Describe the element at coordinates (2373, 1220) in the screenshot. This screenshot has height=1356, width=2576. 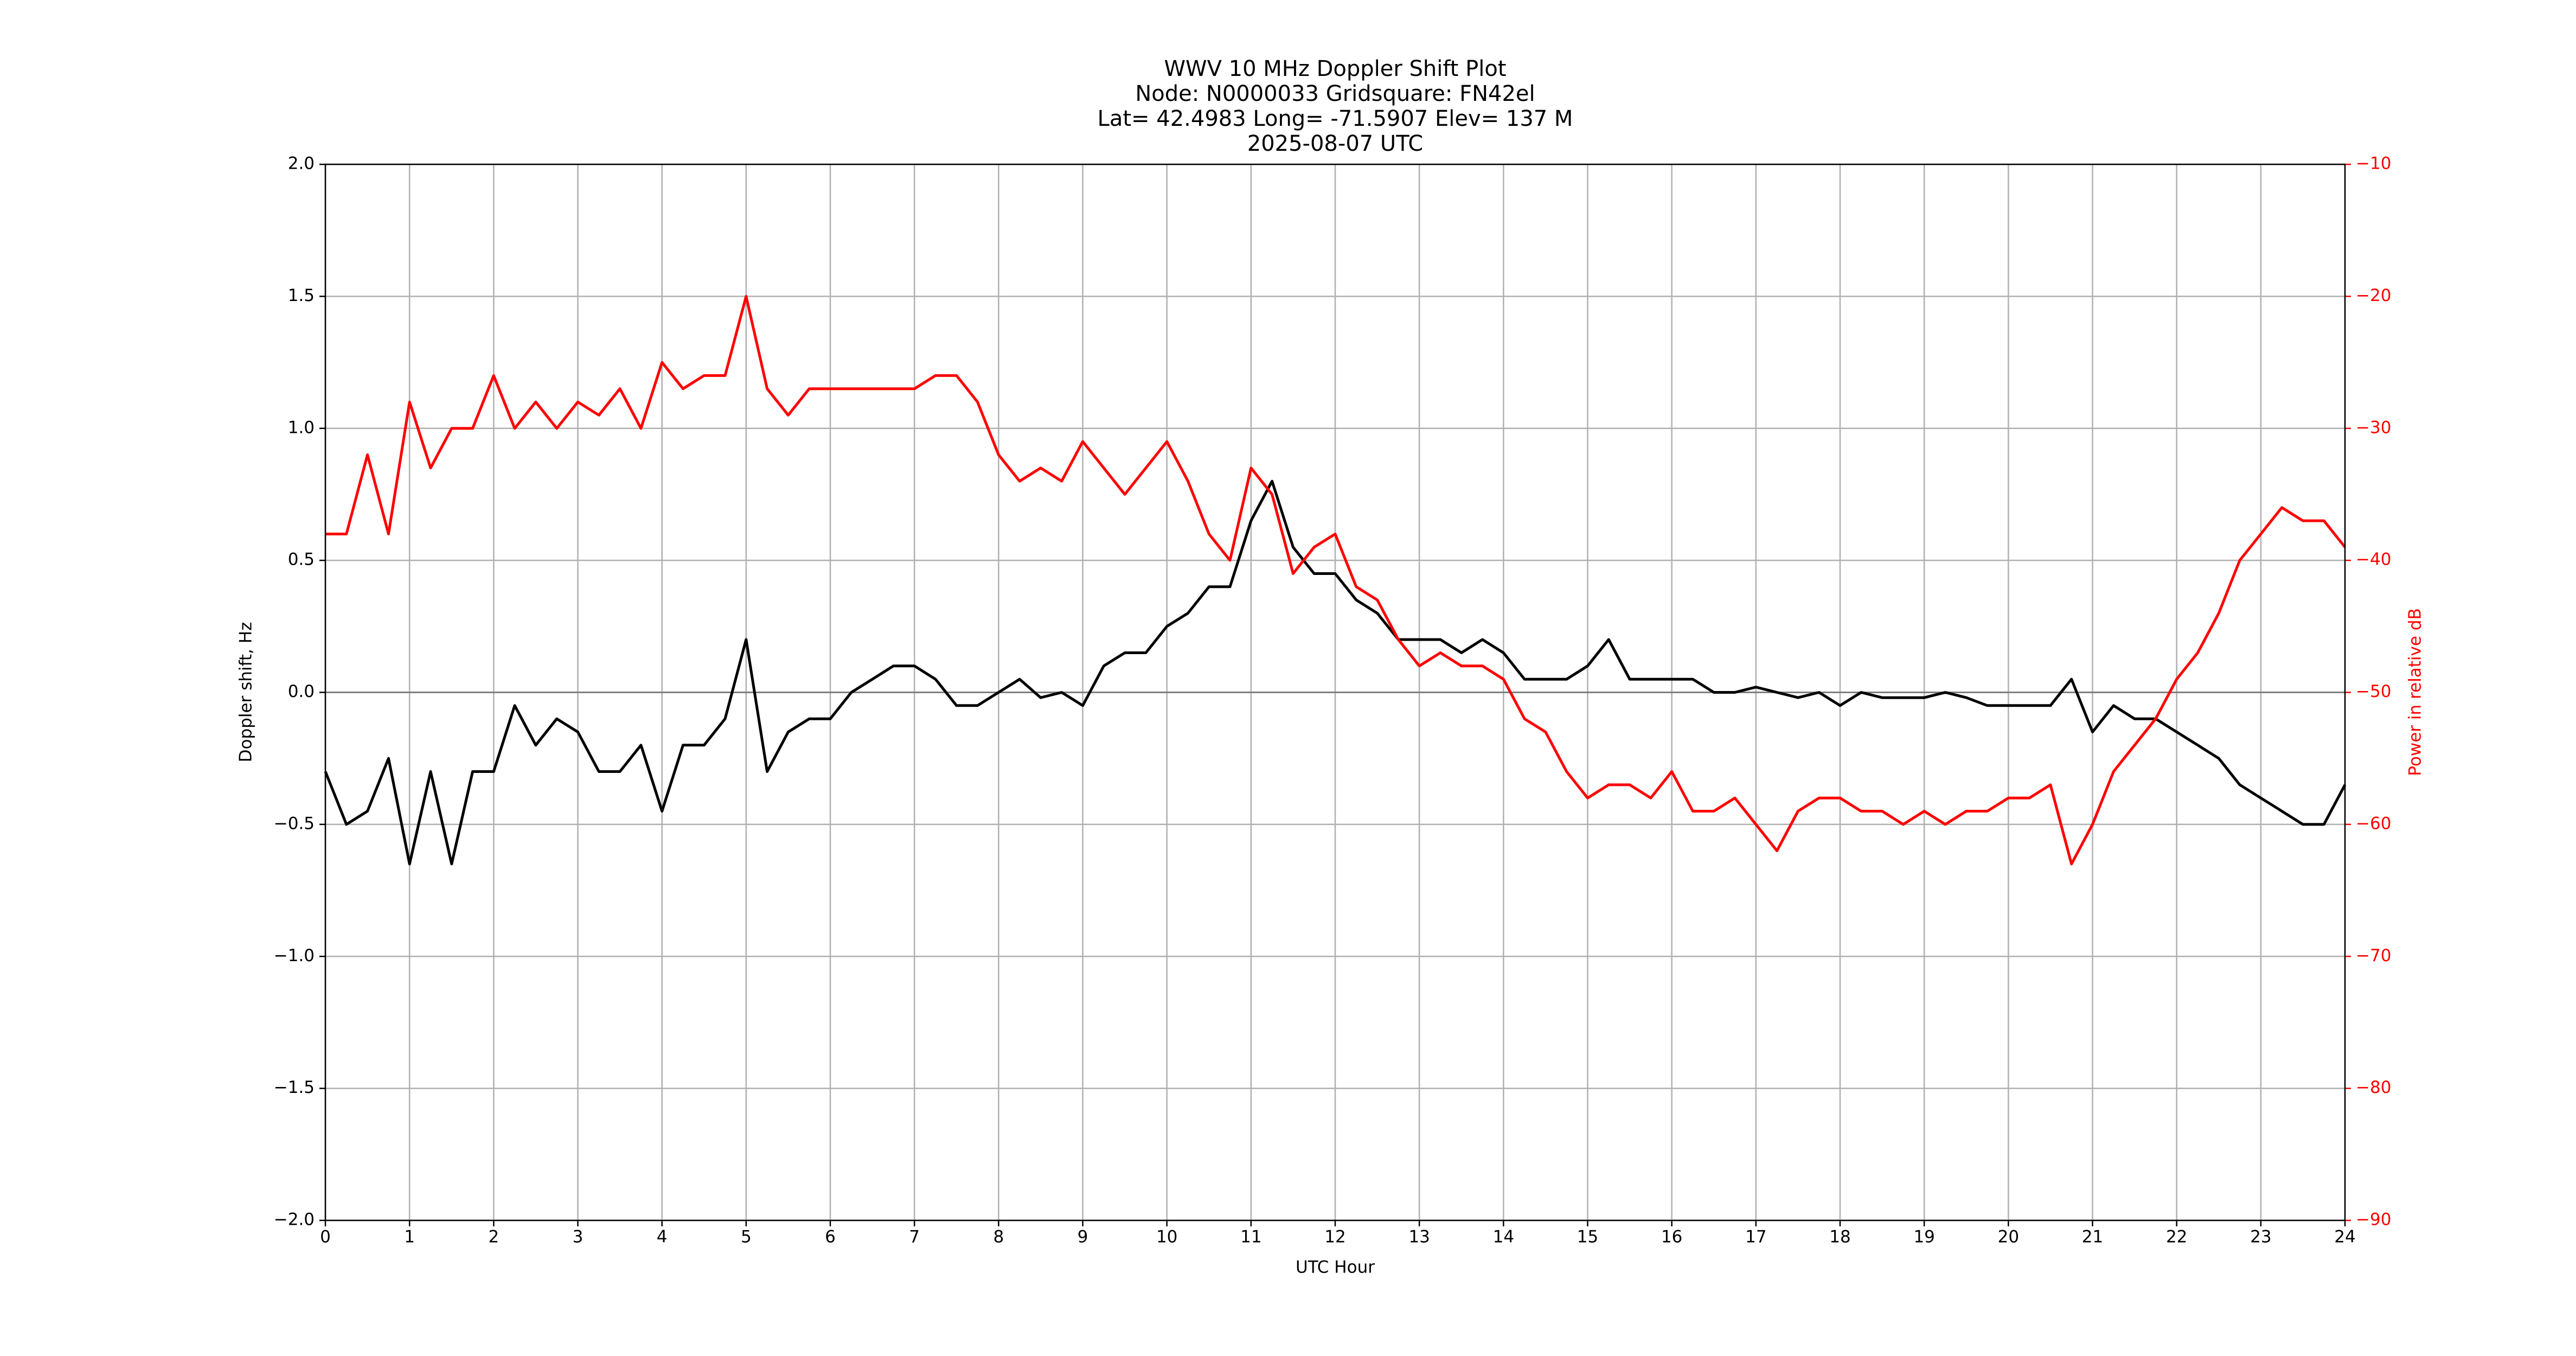
I see `y2-tick-label: −90` at that location.